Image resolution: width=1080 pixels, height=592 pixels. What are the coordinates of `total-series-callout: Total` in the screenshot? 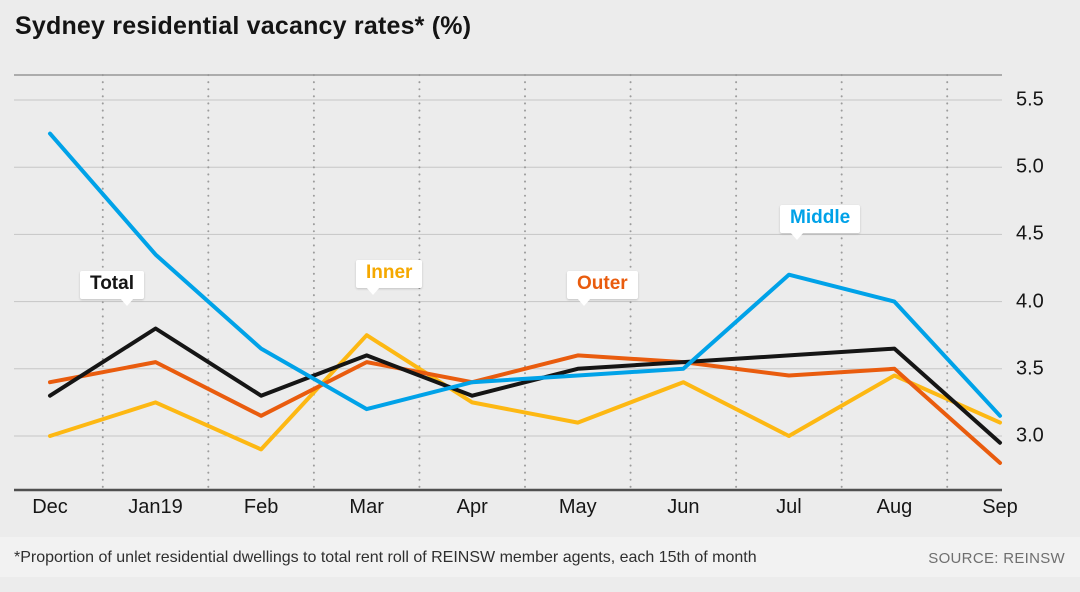 It's located at (112, 288).